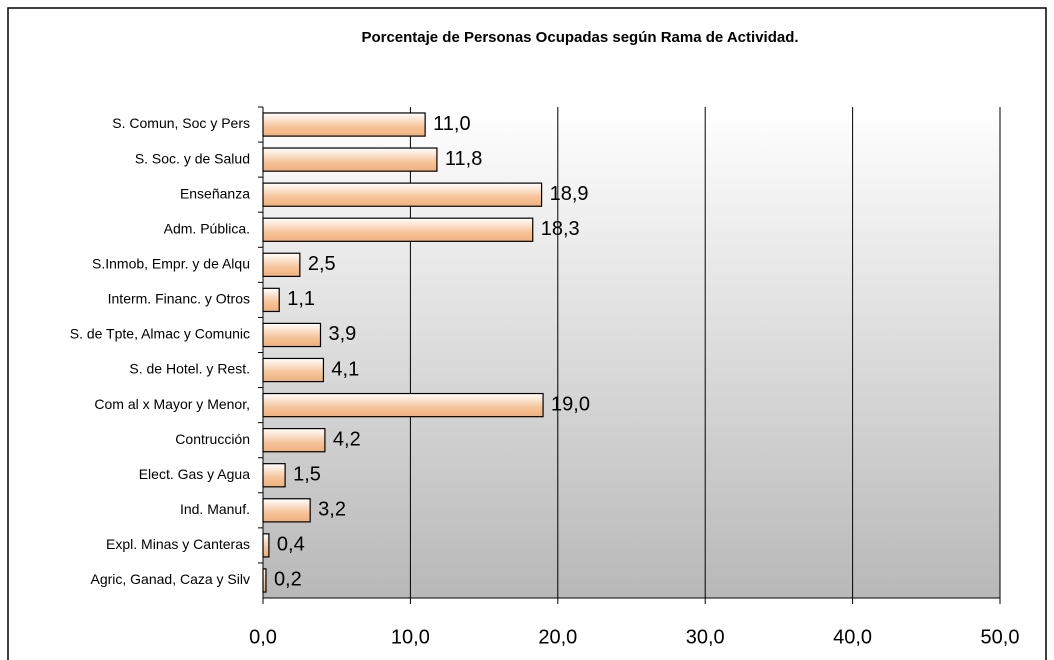  What do you see at coordinates (347, 439) in the screenshot?
I see `value-label: 4,2` at bounding box center [347, 439].